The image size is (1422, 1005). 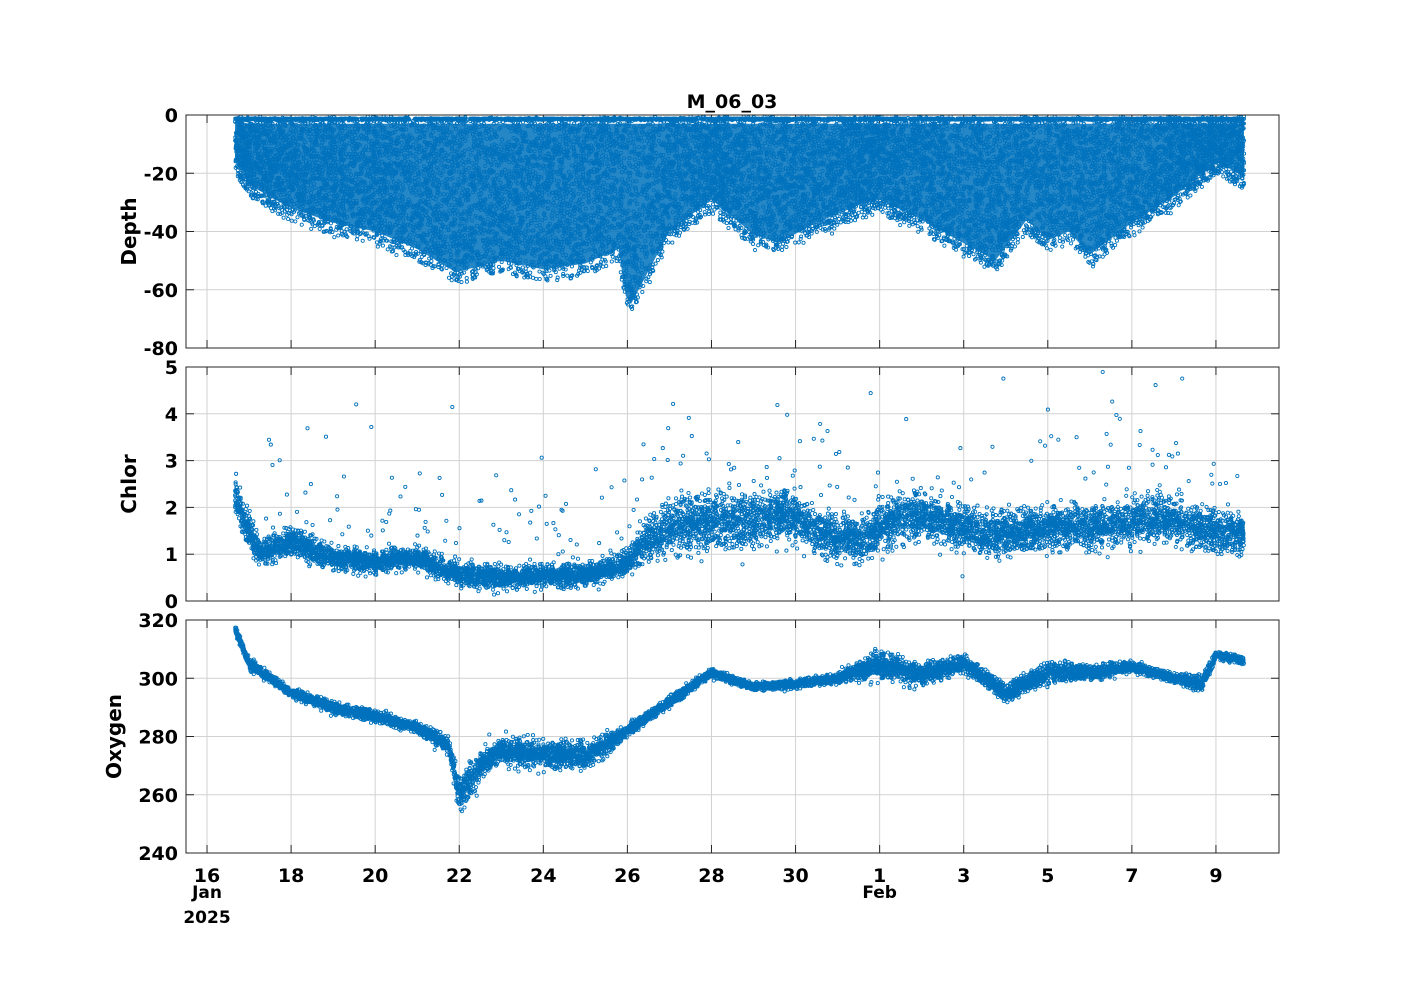 What do you see at coordinates (158, 854) in the screenshot?
I see `oxygen-ytick-label: 240` at bounding box center [158, 854].